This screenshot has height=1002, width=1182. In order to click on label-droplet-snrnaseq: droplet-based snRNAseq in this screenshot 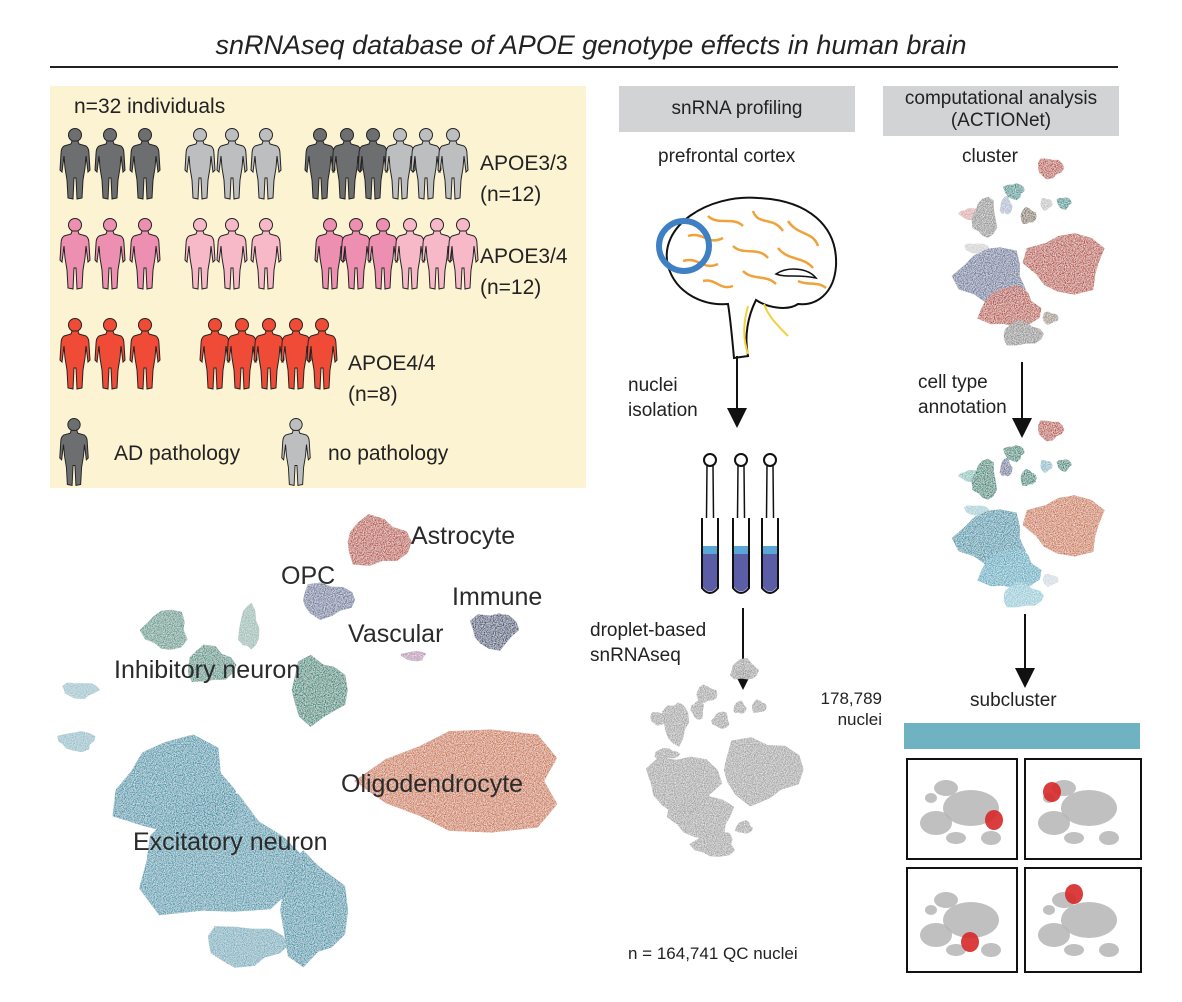, I will do `click(648, 643)`.